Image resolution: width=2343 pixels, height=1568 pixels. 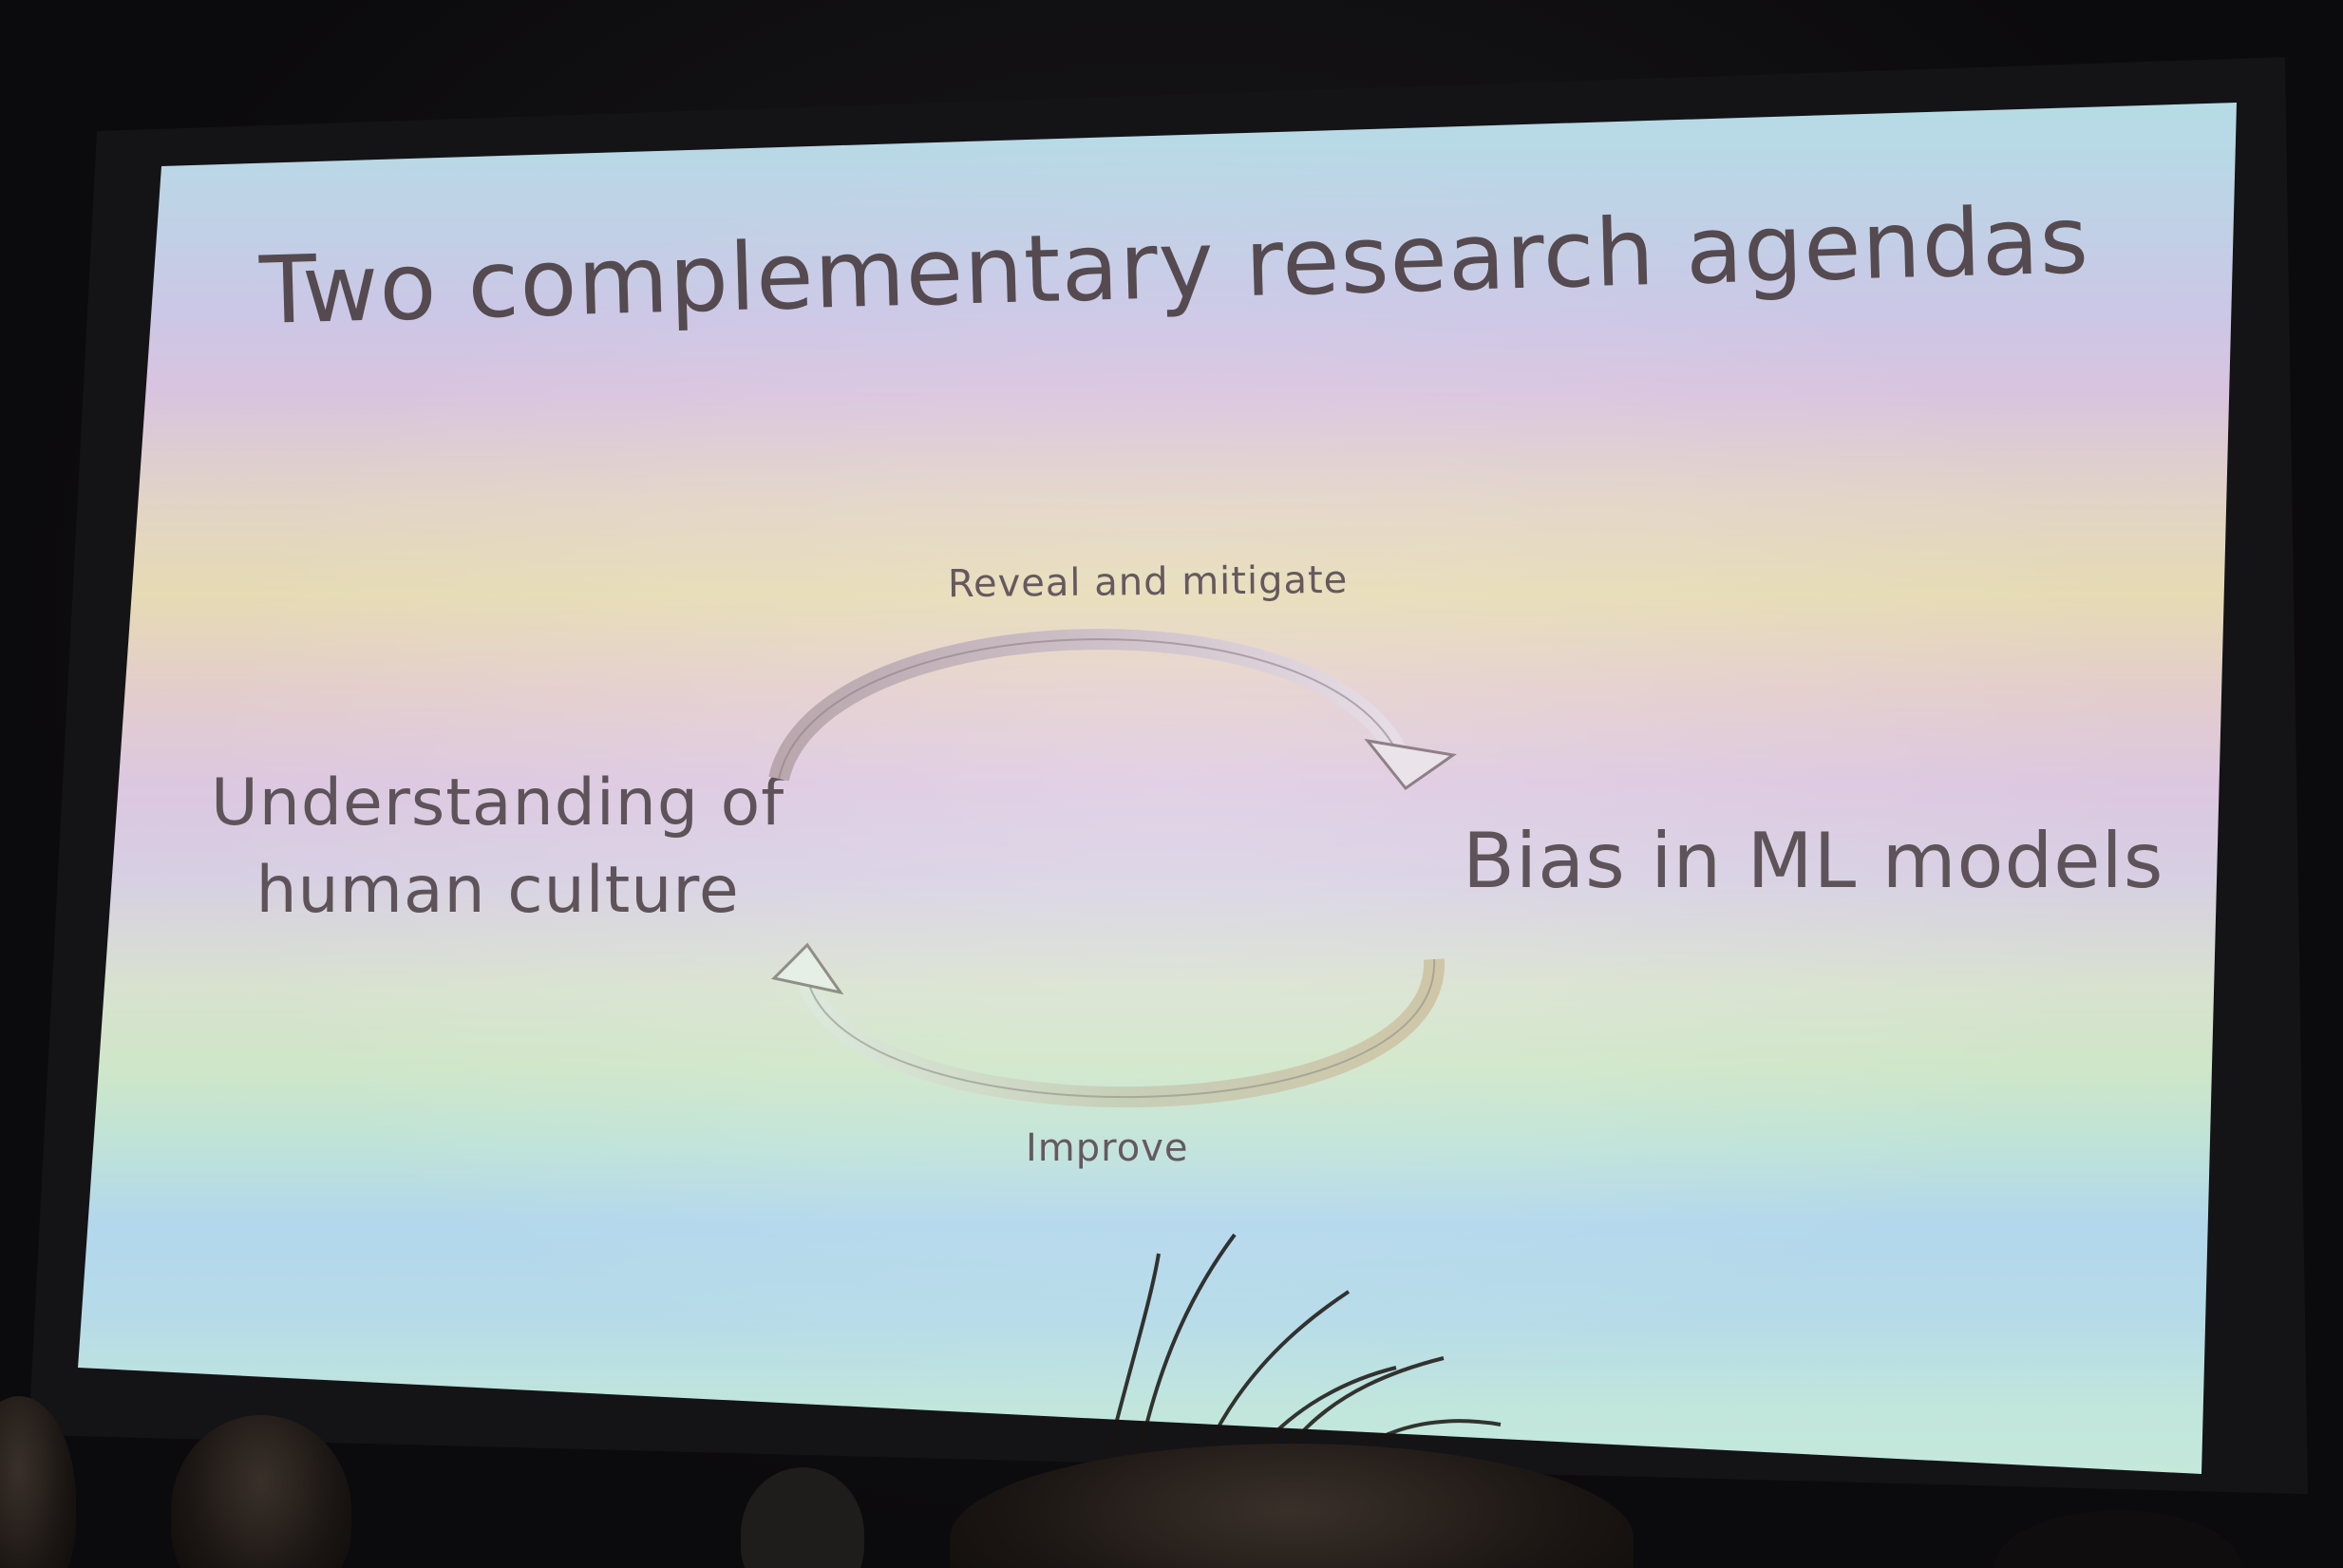 I want to click on cycle-bottom-label: Improve, so click(x=1107, y=1148).